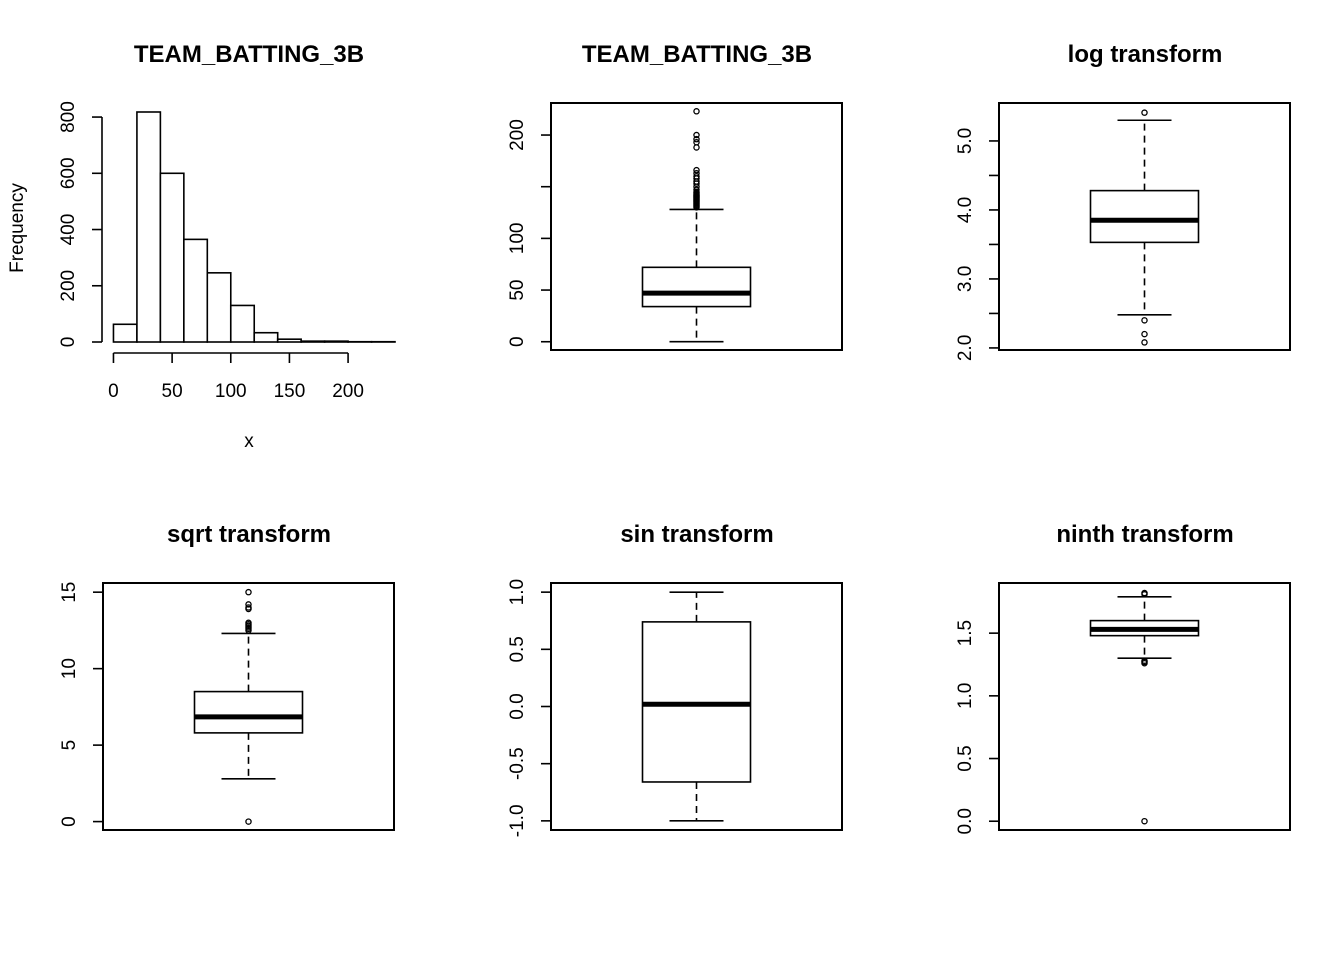 This screenshot has width=1344, height=960. What do you see at coordinates (17, 228) in the screenshot?
I see `y-axis-label: Frequency` at bounding box center [17, 228].